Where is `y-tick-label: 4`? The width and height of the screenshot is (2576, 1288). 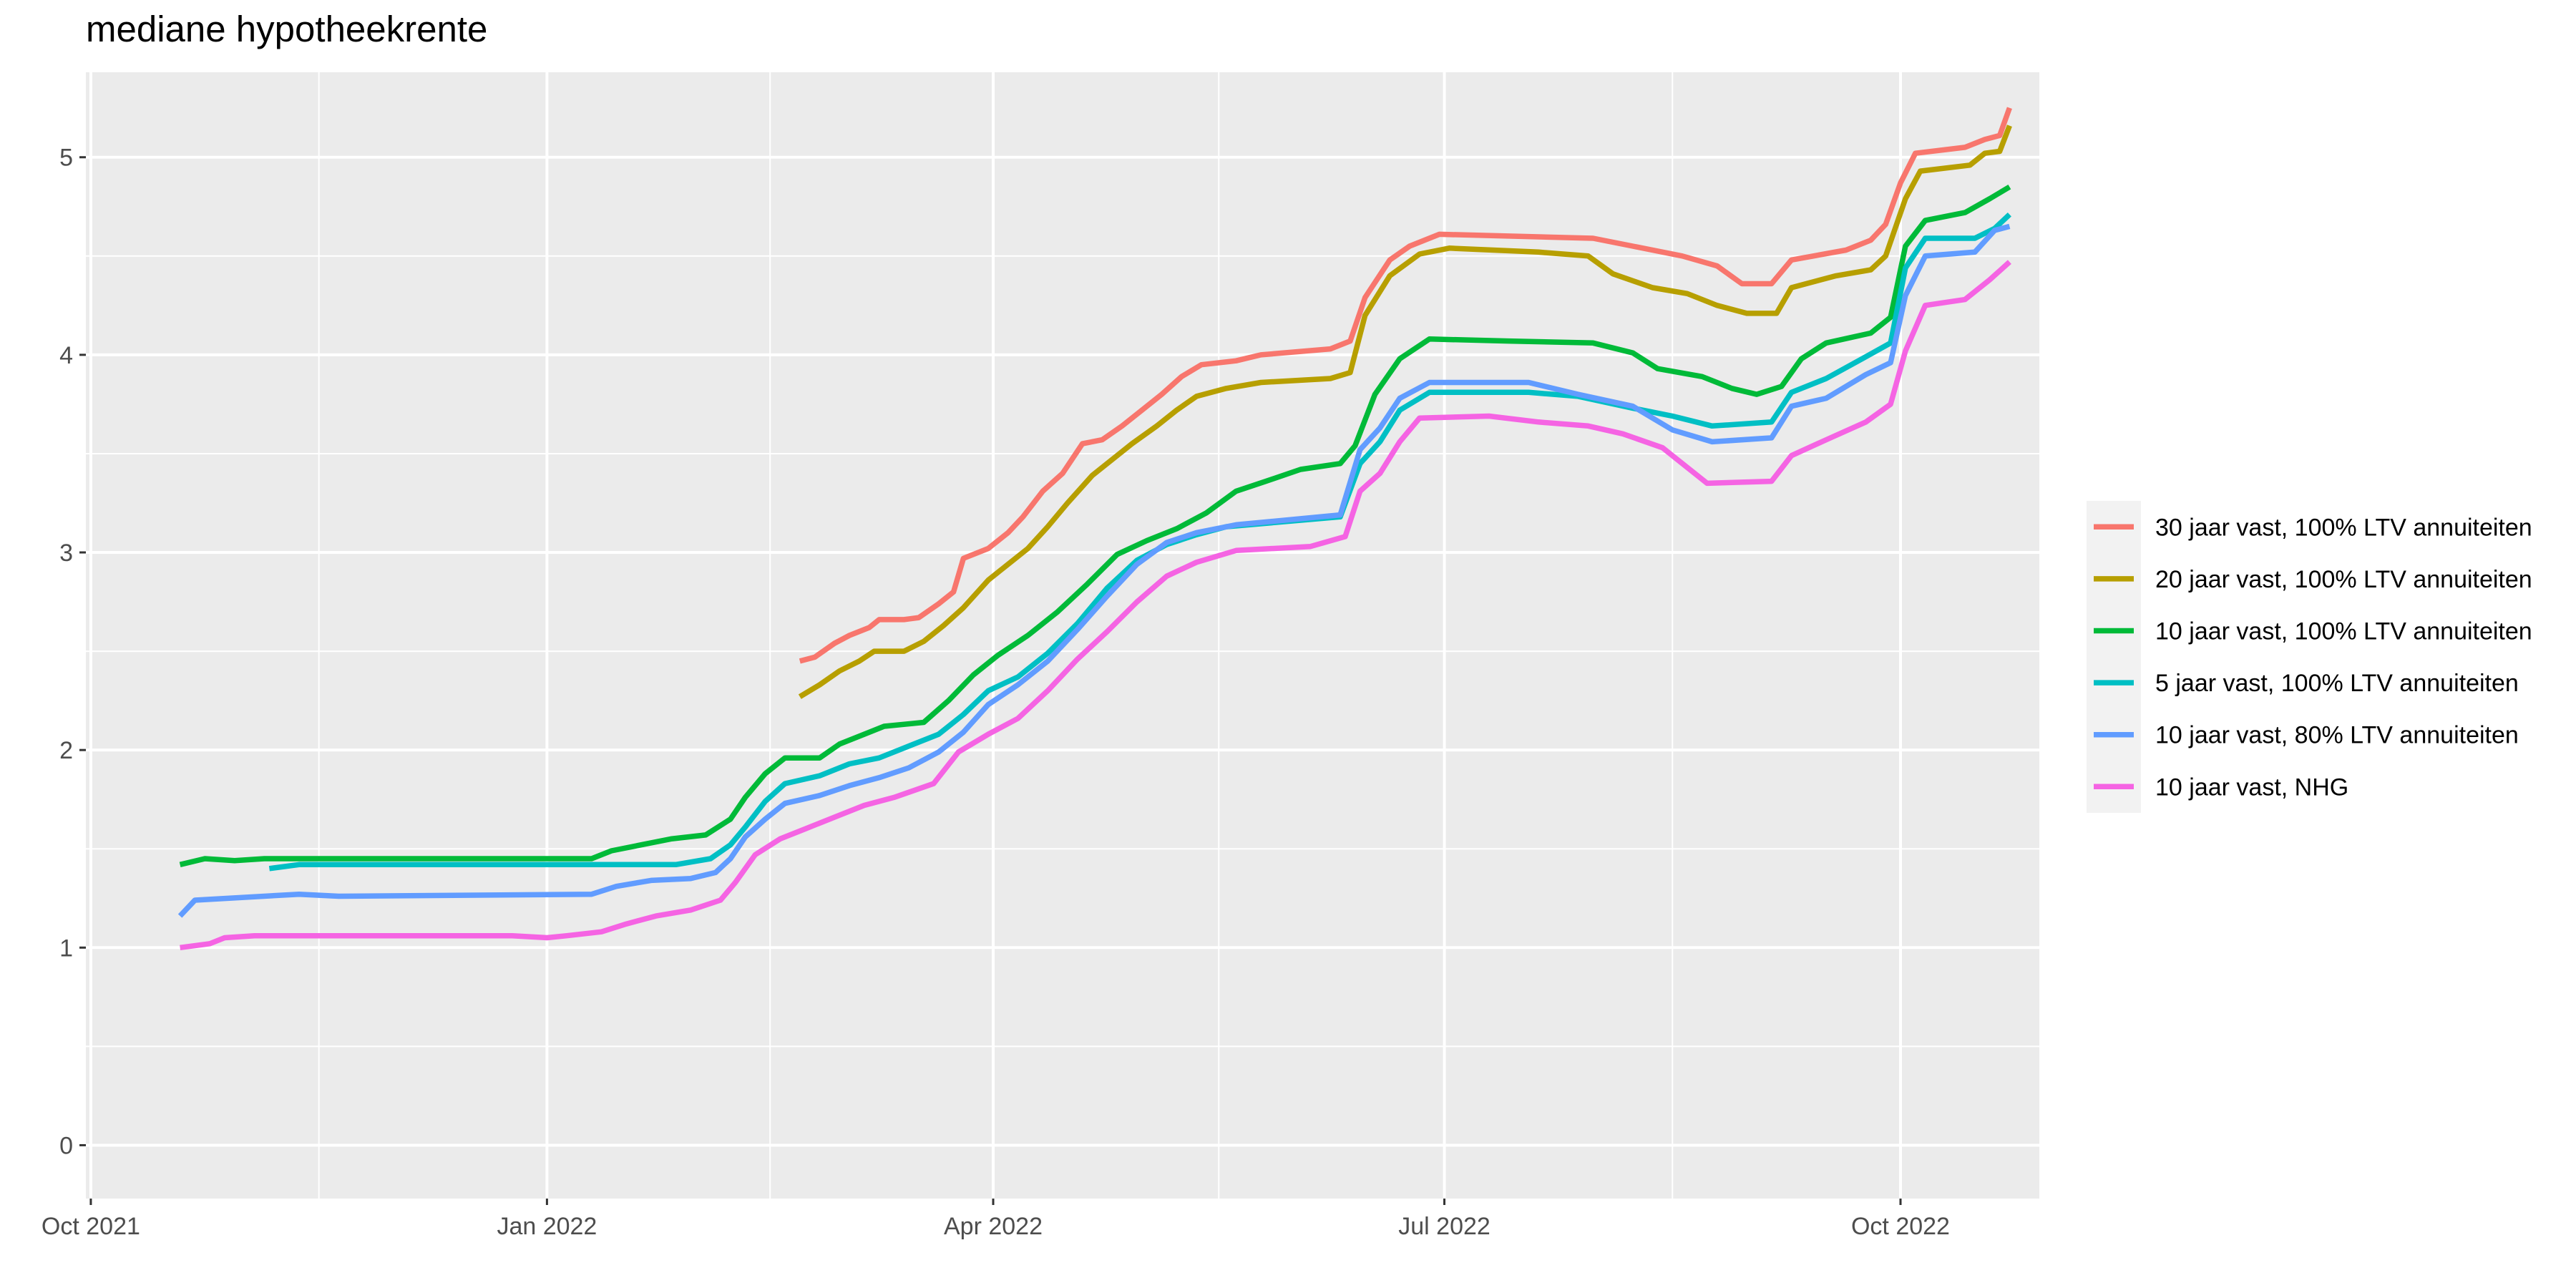 y-tick-label: 4 is located at coordinates (66, 355).